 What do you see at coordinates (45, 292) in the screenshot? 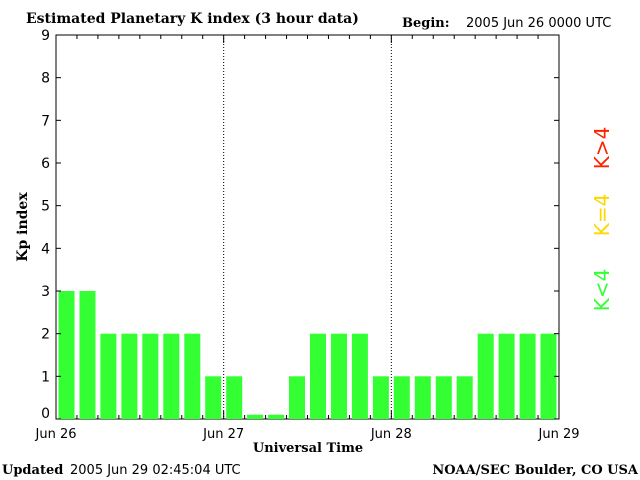
I see `y-tick-label-3: 3` at bounding box center [45, 292].